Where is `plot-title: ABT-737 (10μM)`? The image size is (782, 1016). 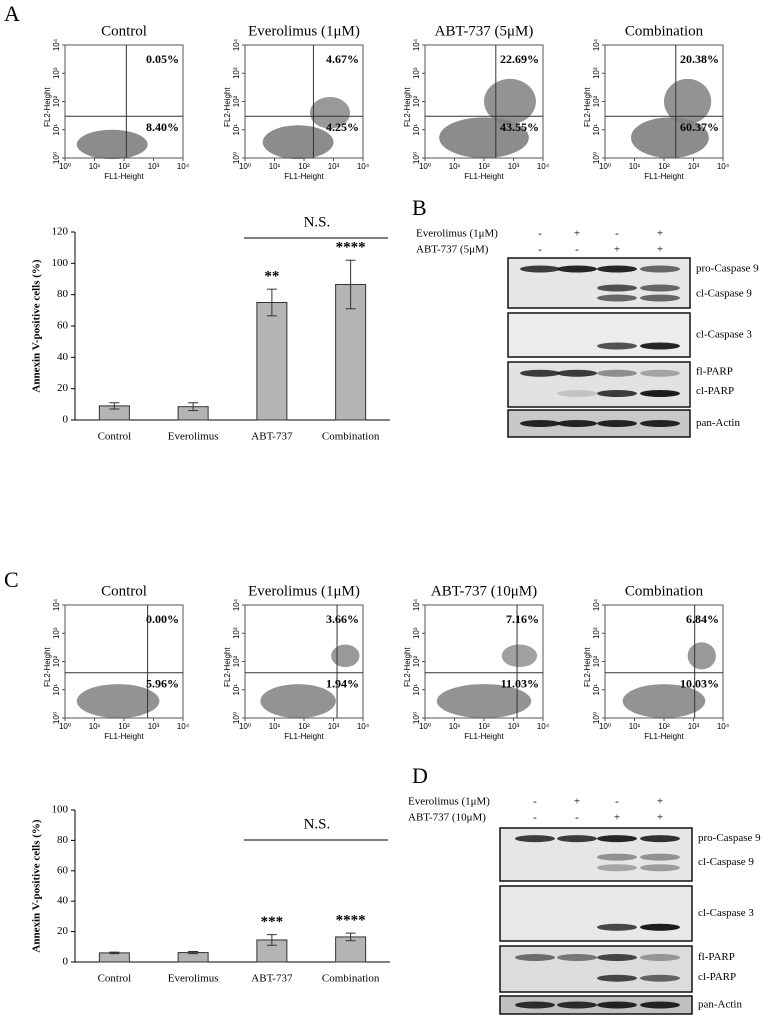
plot-title: ABT-737 (10μM) is located at coordinates (484, 591).